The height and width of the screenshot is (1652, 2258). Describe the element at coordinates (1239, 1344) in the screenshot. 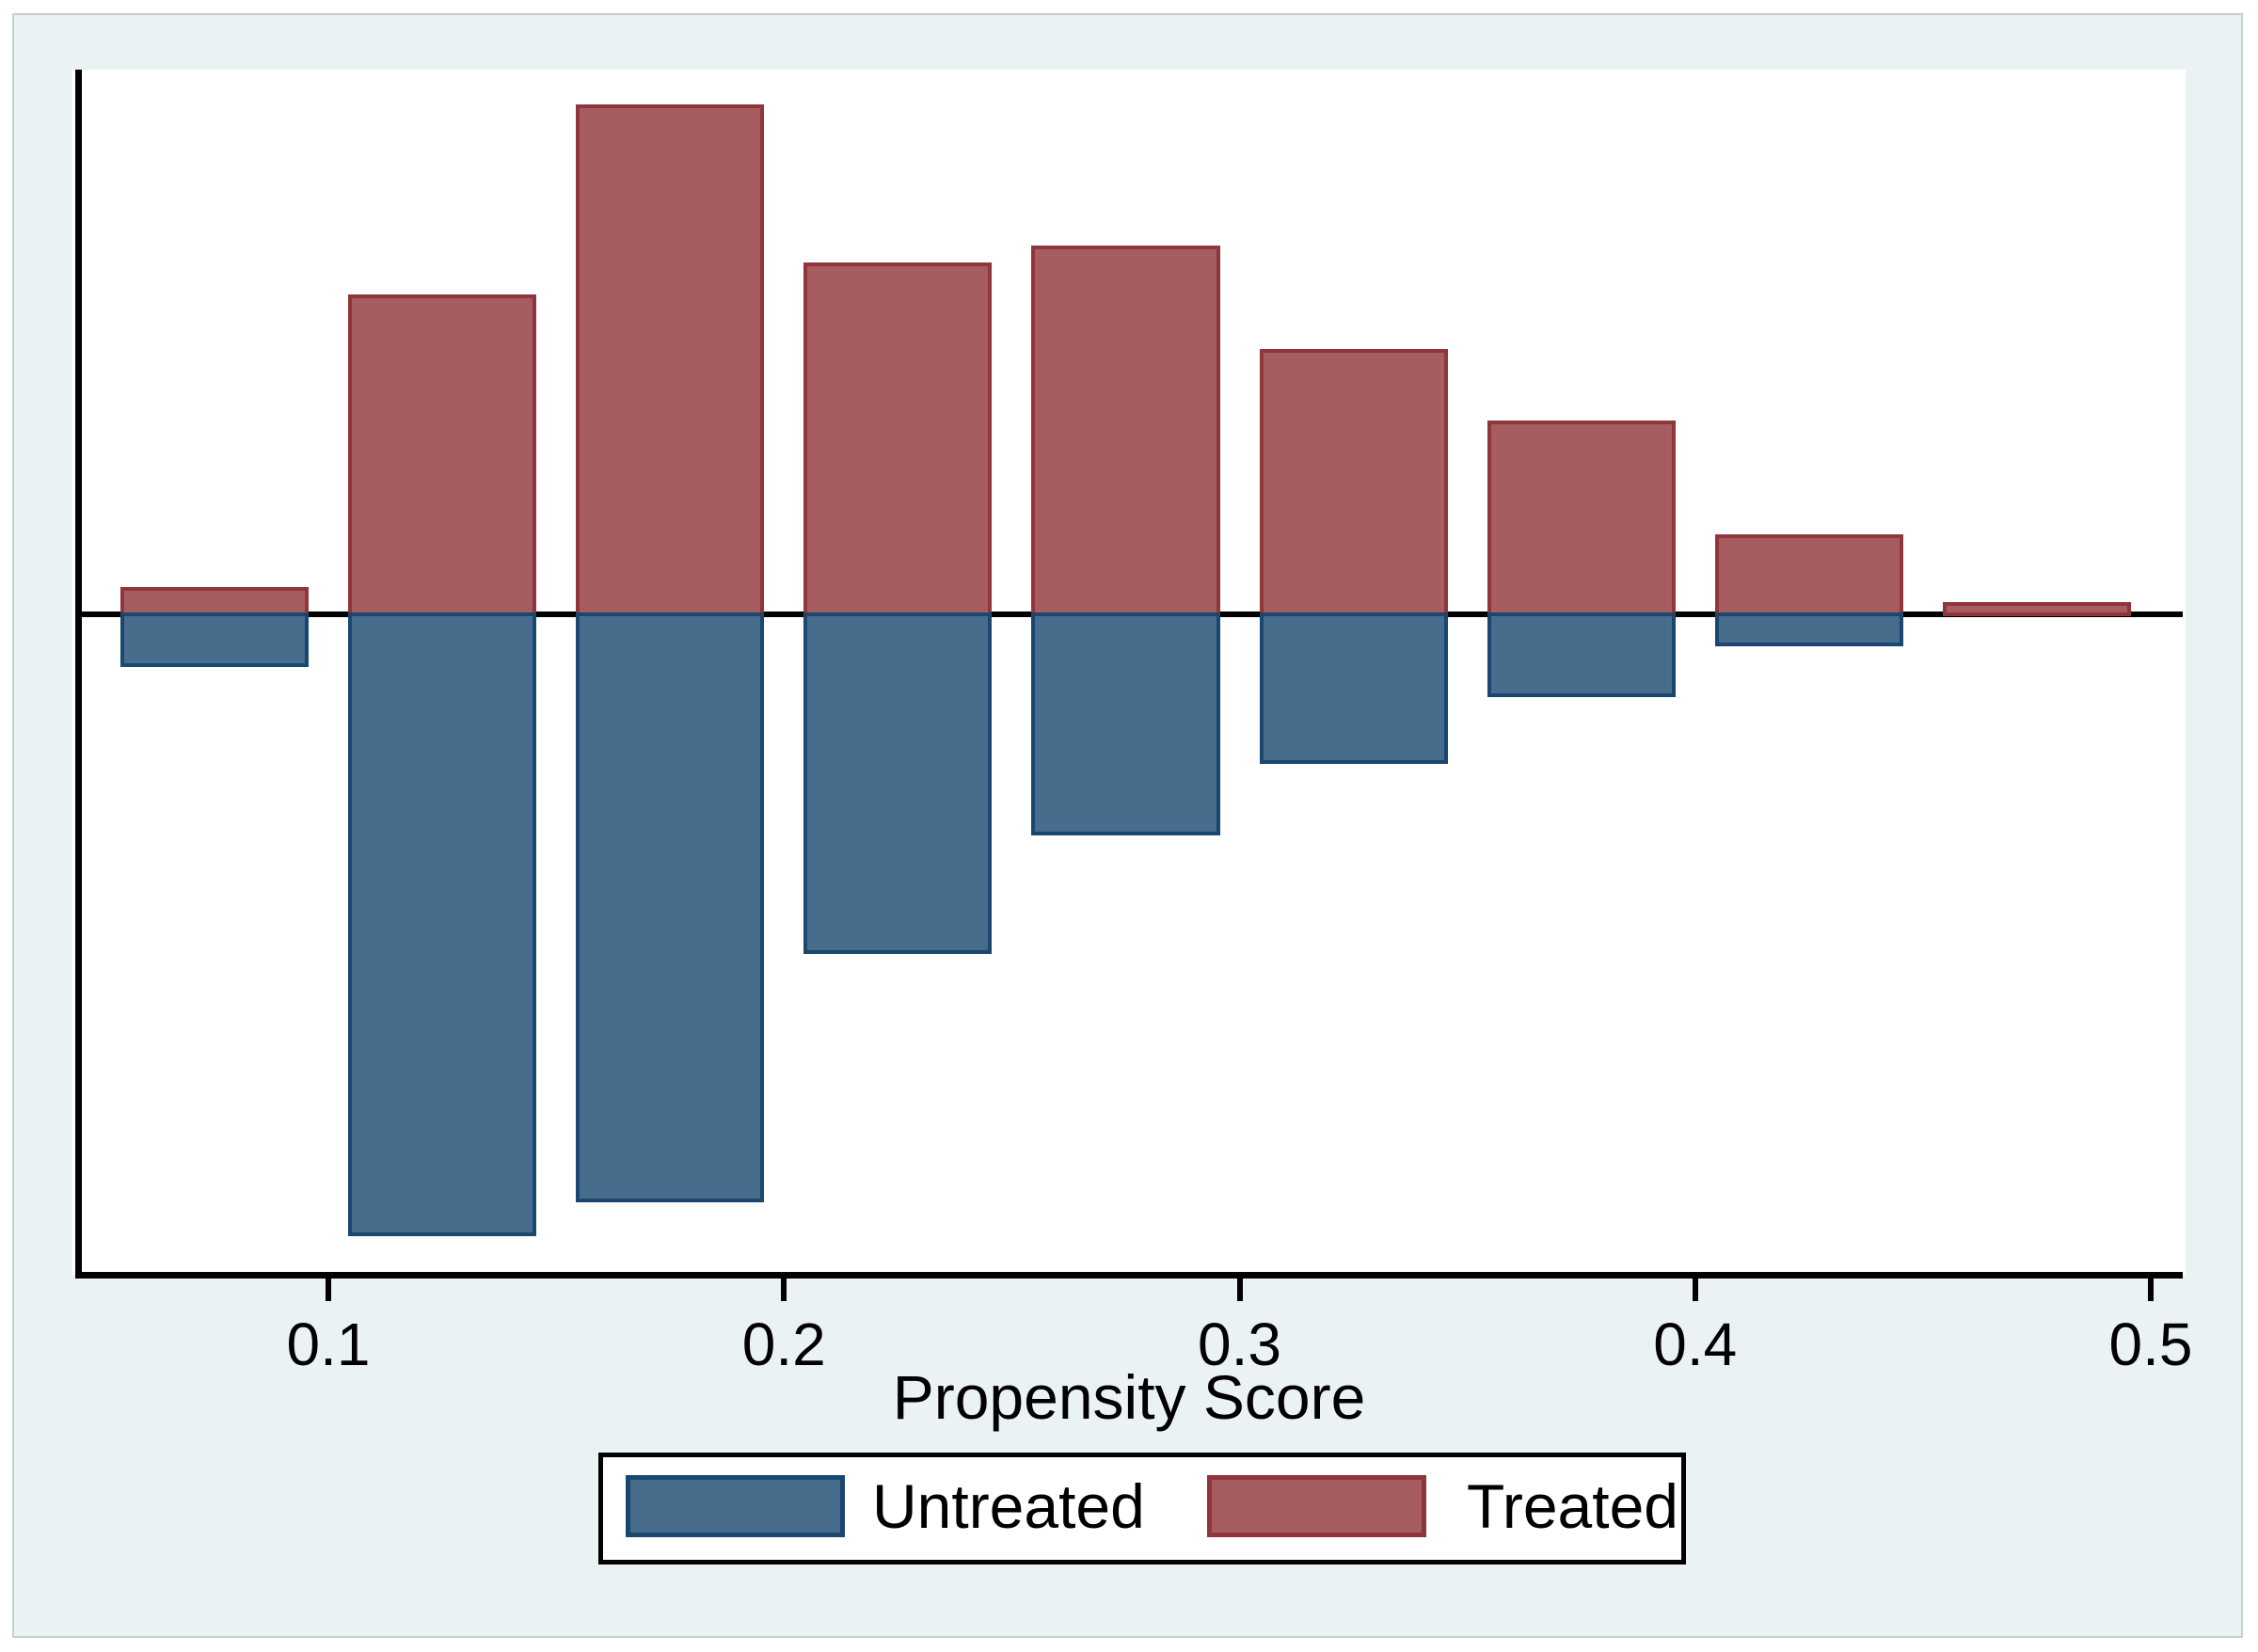

I see `x-tick-label: 0.3` at that location.